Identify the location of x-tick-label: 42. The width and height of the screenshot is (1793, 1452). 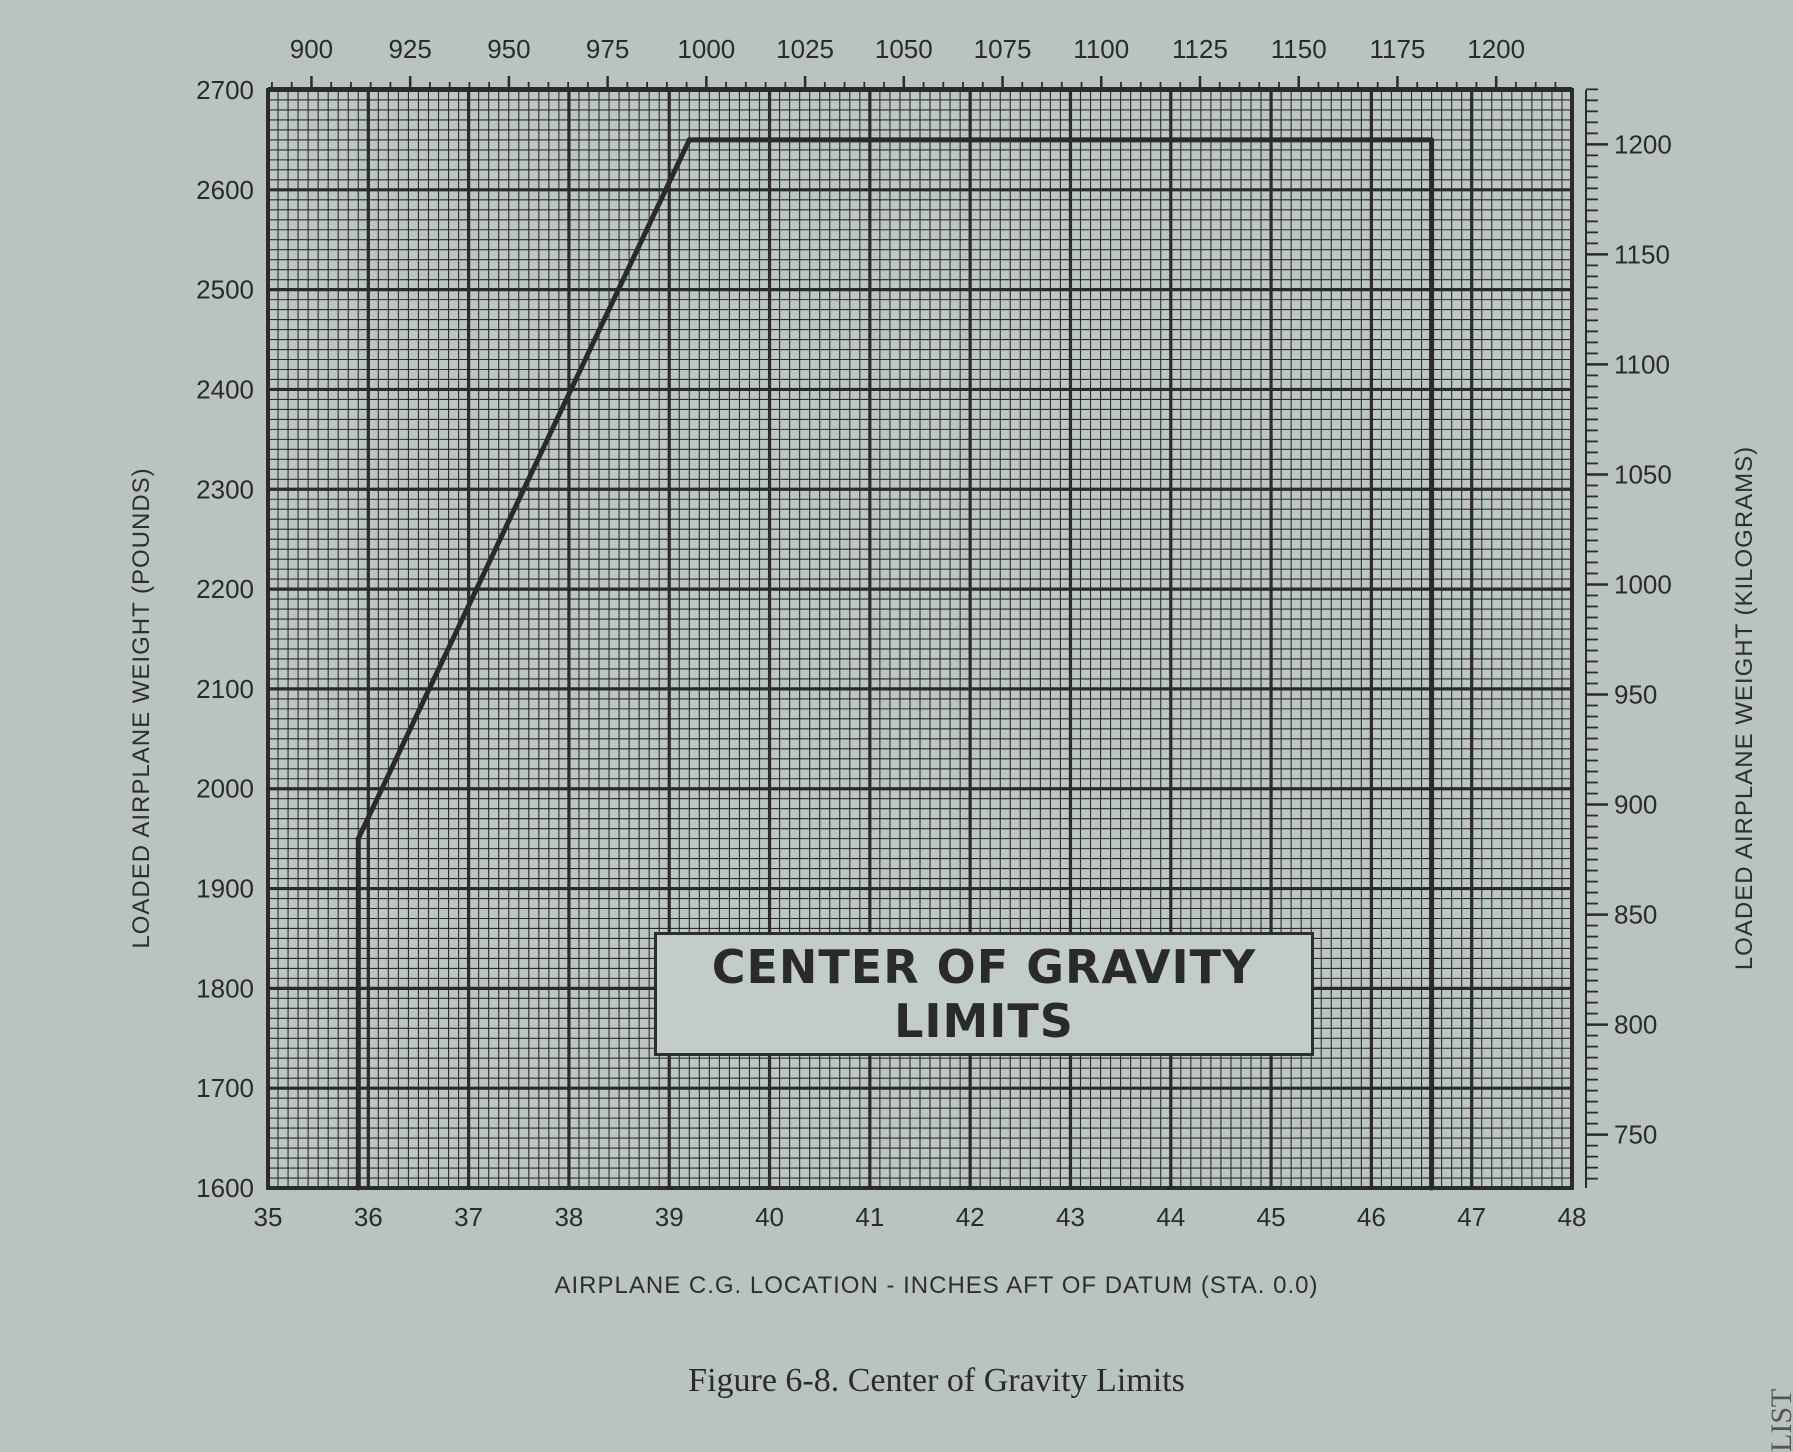
(970, 1217).